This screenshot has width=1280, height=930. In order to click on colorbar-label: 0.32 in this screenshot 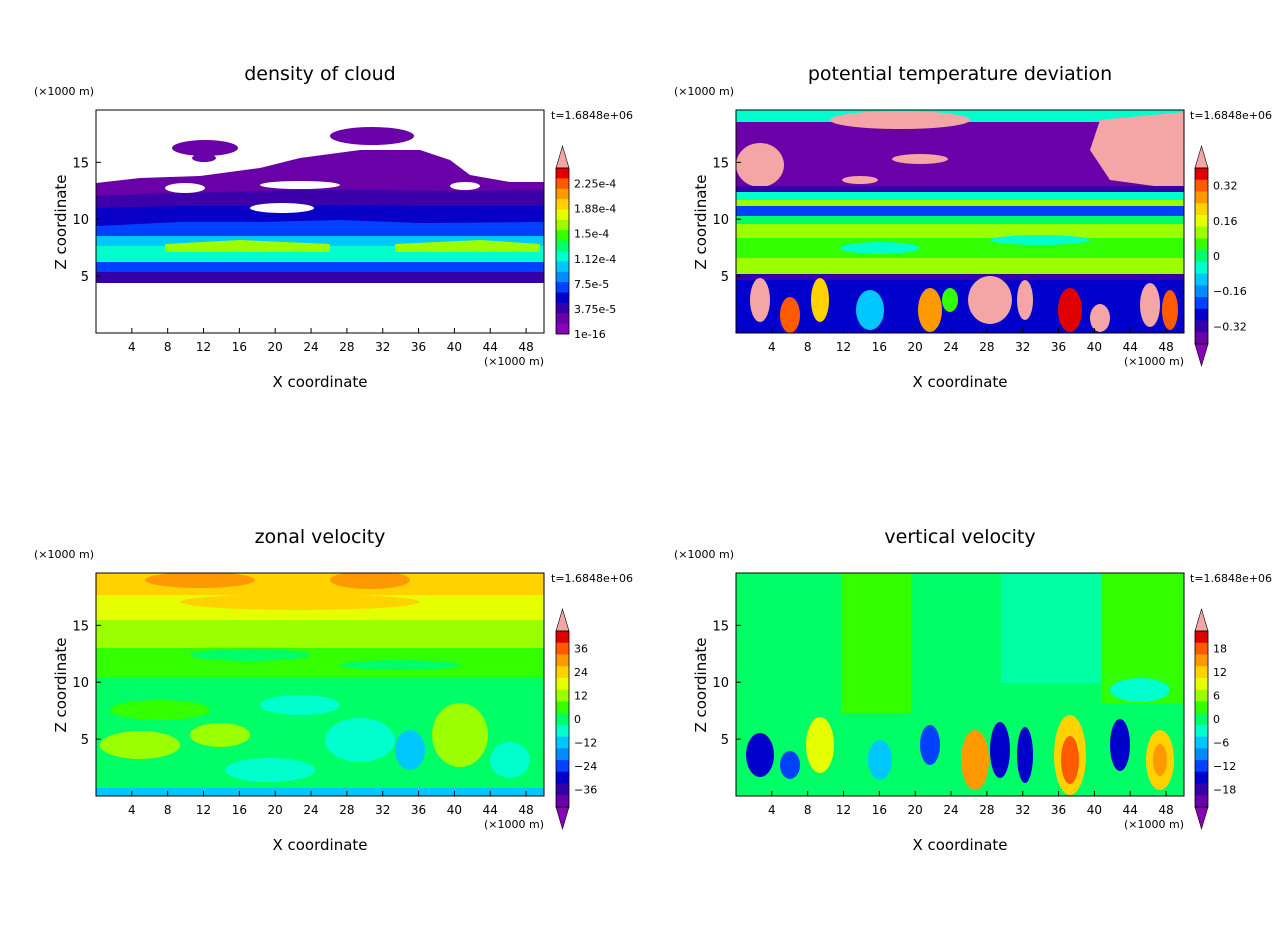, I will do `click(1225, 186)`.